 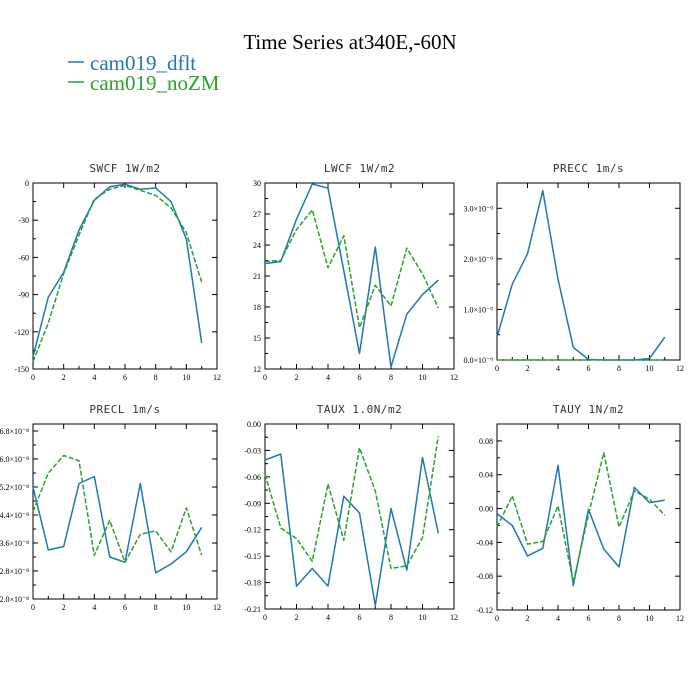 What do you see at coordinates (252, 583) in the screenshot?
I see `y-tick-label: -0.18` at bounding box center [252, 583].